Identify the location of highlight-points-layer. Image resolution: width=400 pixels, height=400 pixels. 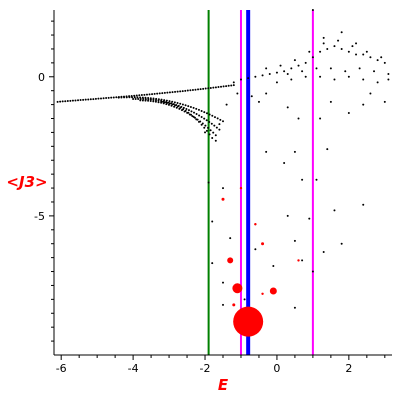
(260, 261).